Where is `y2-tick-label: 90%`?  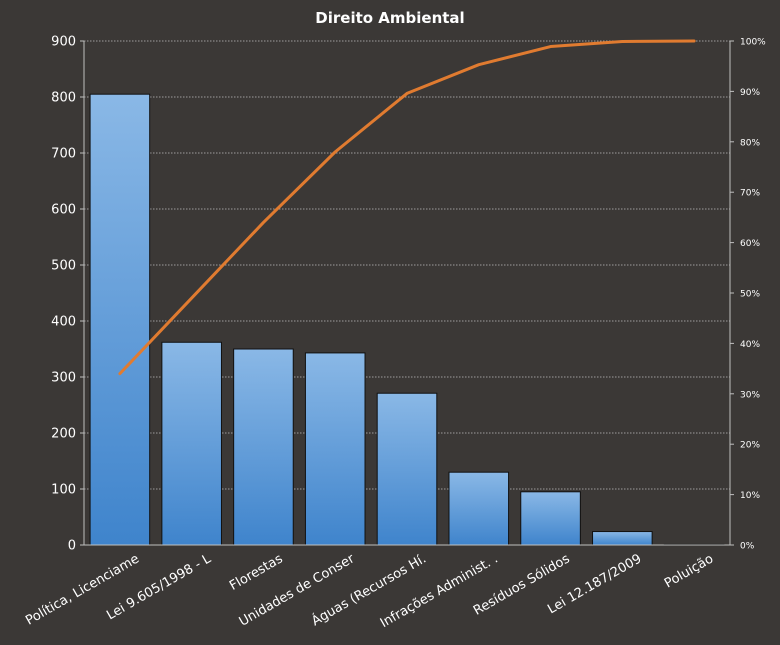
y2-tick-label: 90% is located at coordinates (750, 93).